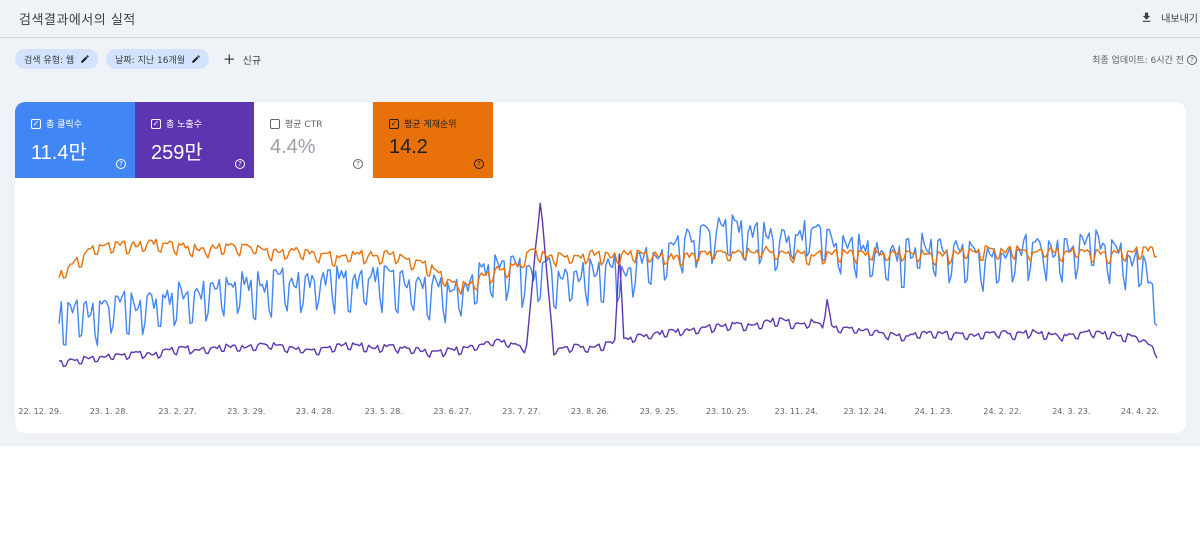 The height and width of the screenshot is (540, 1200). What do you see at coordinates (452, 411) in the screenshot?
I see `x-tick-label: 23. 6. 27.` at bounding box center [452, 411].